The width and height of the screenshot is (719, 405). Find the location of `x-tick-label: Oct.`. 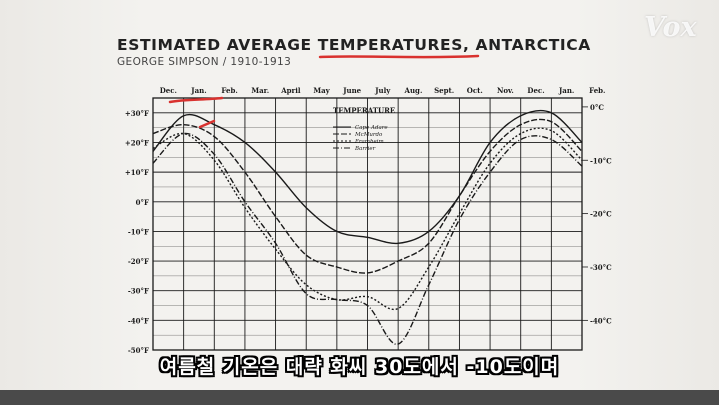

x-tick-label: Oct. is located at coordinates (475, 90).